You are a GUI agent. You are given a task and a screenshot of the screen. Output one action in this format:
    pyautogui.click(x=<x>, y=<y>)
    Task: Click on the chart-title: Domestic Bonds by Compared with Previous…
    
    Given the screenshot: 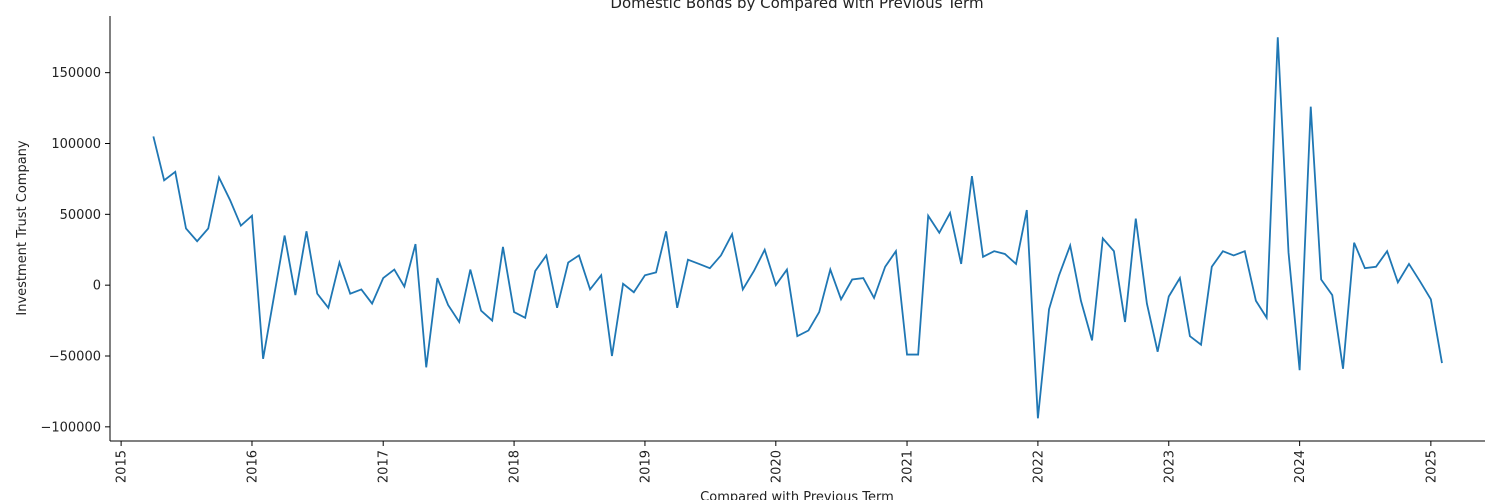 What is the action you would take?
    pyautogui.click(x=796, y=6)
    